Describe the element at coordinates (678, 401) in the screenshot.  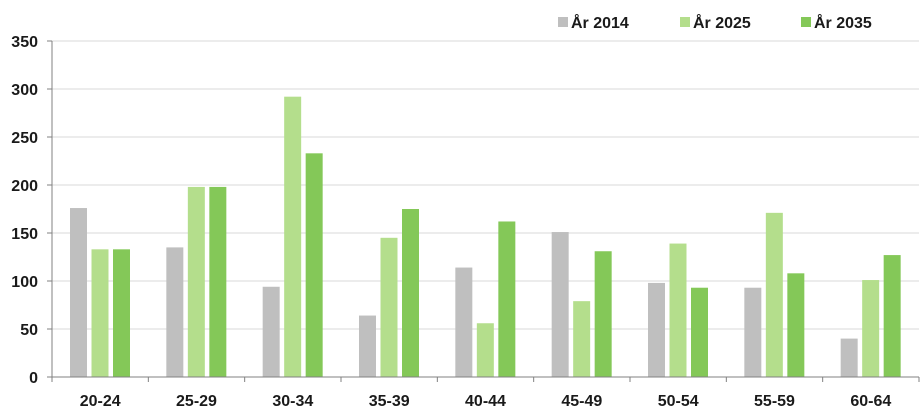
I see `x-tick-label: 50-54` at that location.